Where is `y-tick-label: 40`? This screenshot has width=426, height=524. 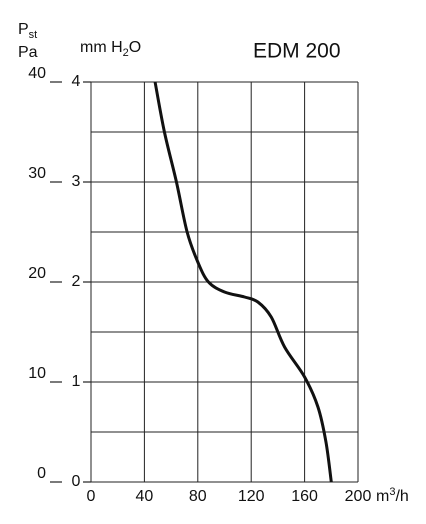
y-tick-label: 40 is located at coordinates (37, 73).